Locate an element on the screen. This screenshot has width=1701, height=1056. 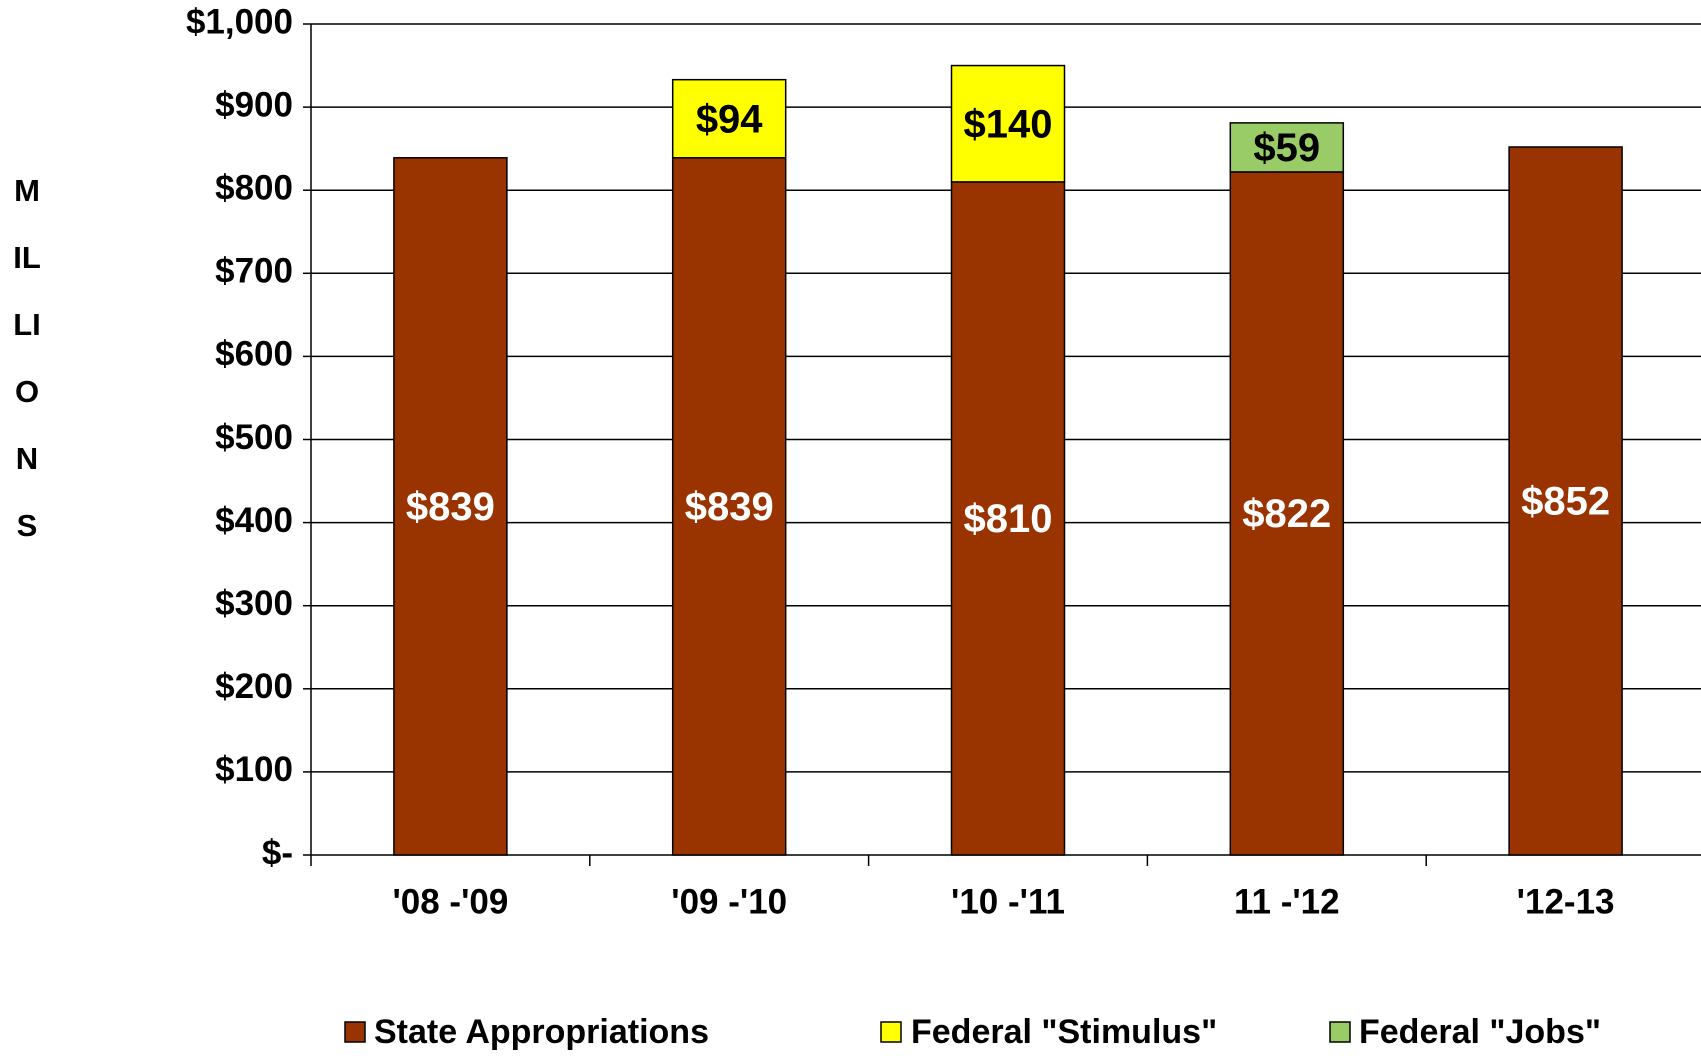
y-tick-label: $900 is located at coordinates (254, 104).